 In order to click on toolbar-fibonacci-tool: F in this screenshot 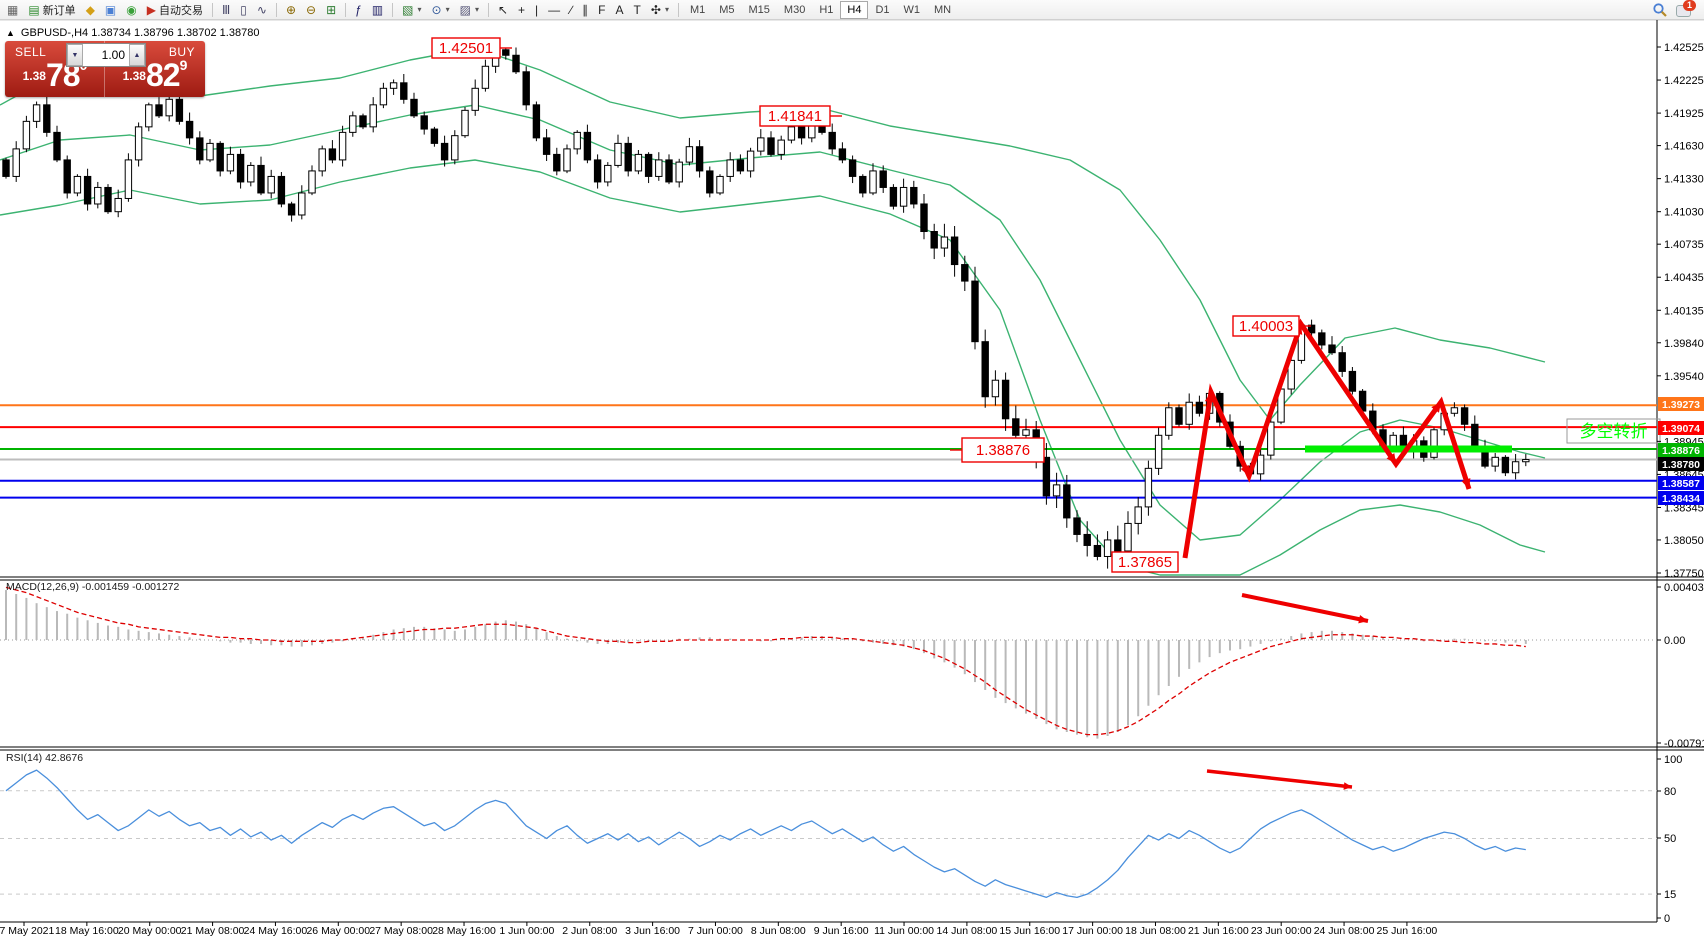, I will do `click(601, 9)`.